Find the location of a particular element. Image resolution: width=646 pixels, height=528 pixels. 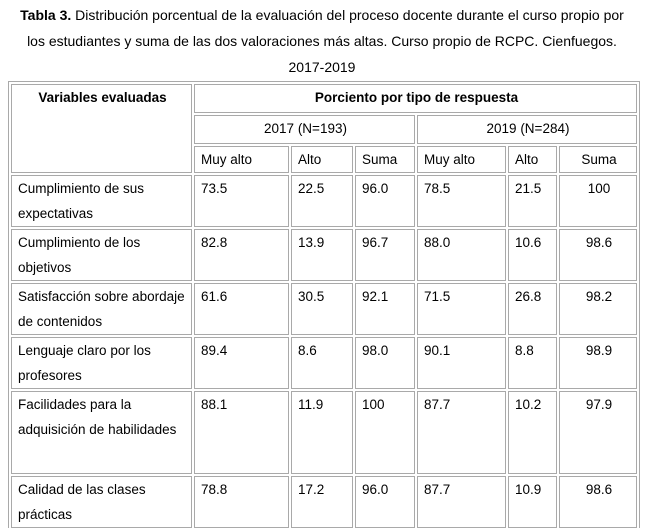

value-cell: 8.6 is located at coordinates (322, 363).